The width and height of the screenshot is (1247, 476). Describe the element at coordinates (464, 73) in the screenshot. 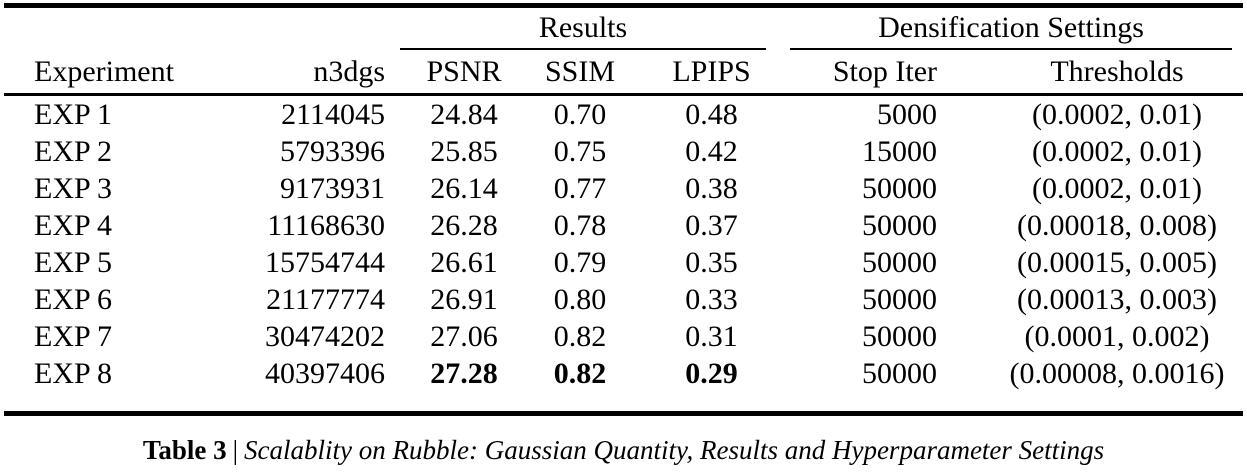

I see `col-header-psnr: PSNR` at that location.